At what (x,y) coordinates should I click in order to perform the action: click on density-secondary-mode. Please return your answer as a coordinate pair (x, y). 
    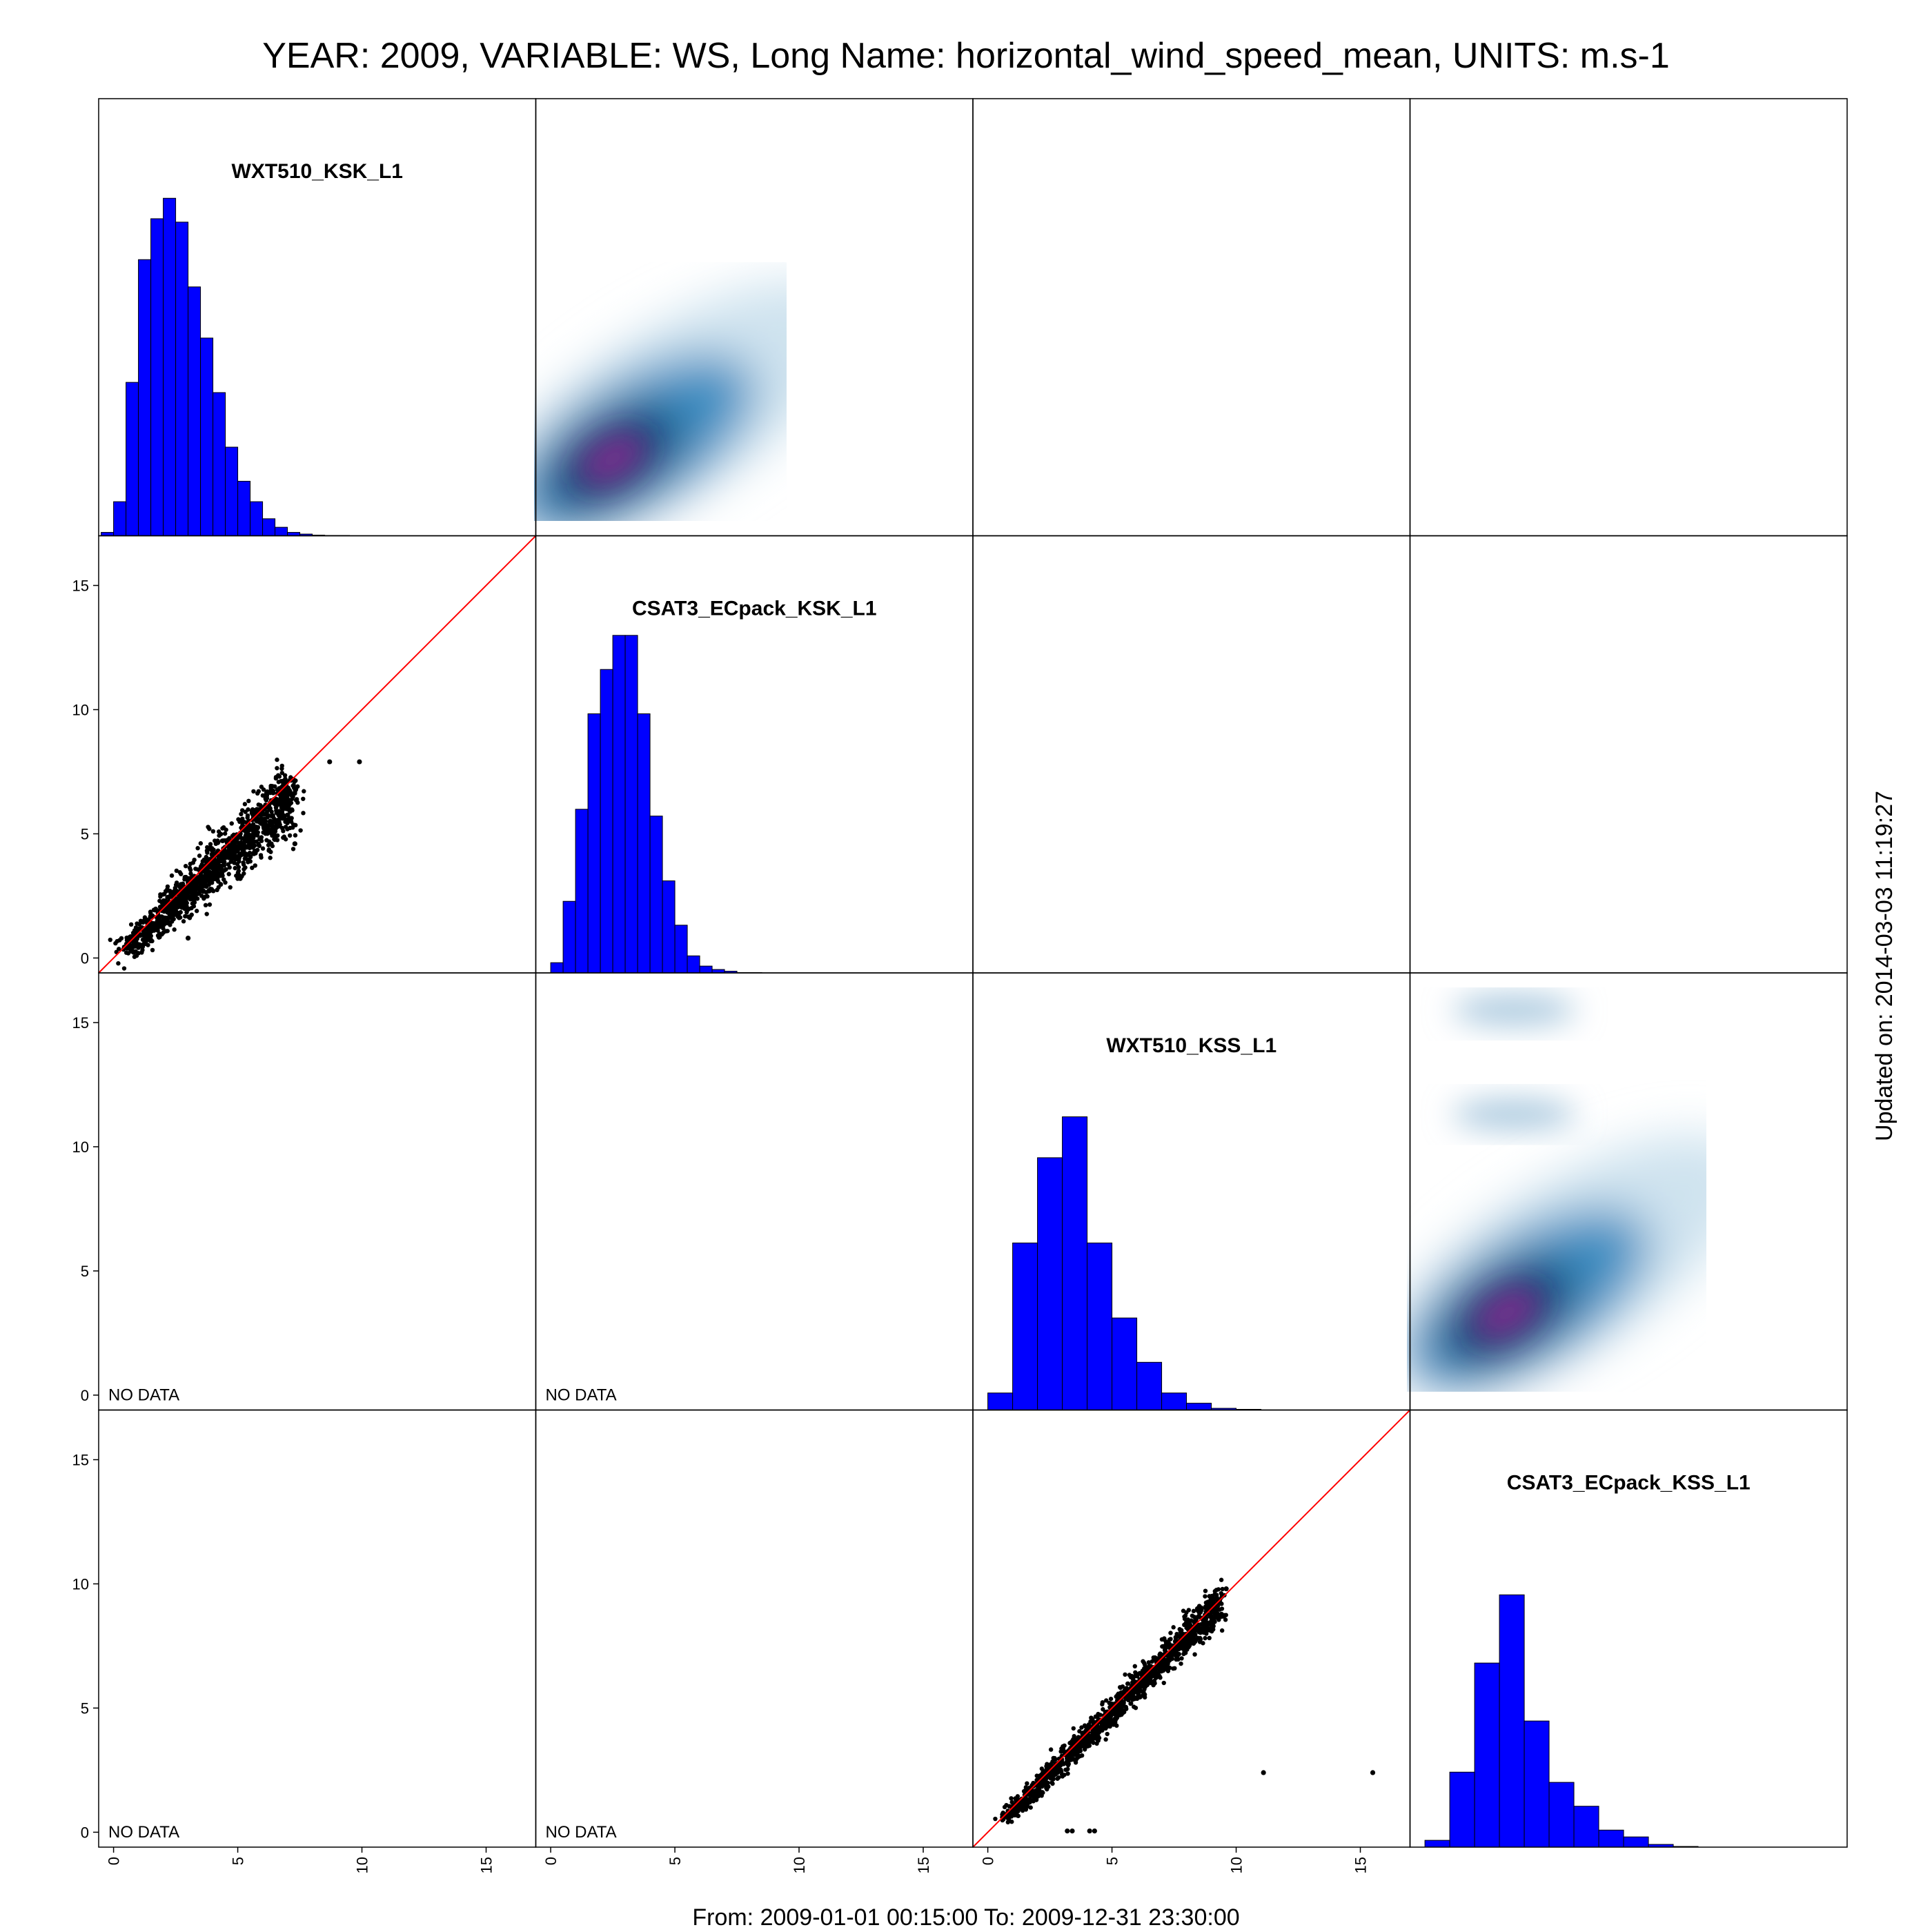
    Looking at the image, I should click on (1514, 1009).